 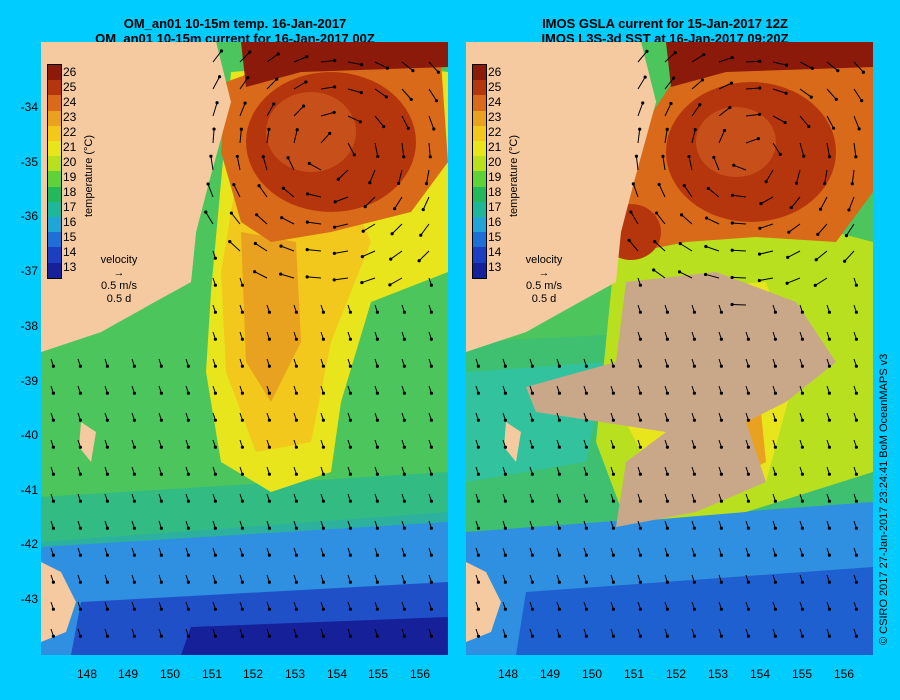 What do you see at coordinates (495, 72) in the screenshot?
I see `colorbar-value: 26` at bounding box center [495, 72].